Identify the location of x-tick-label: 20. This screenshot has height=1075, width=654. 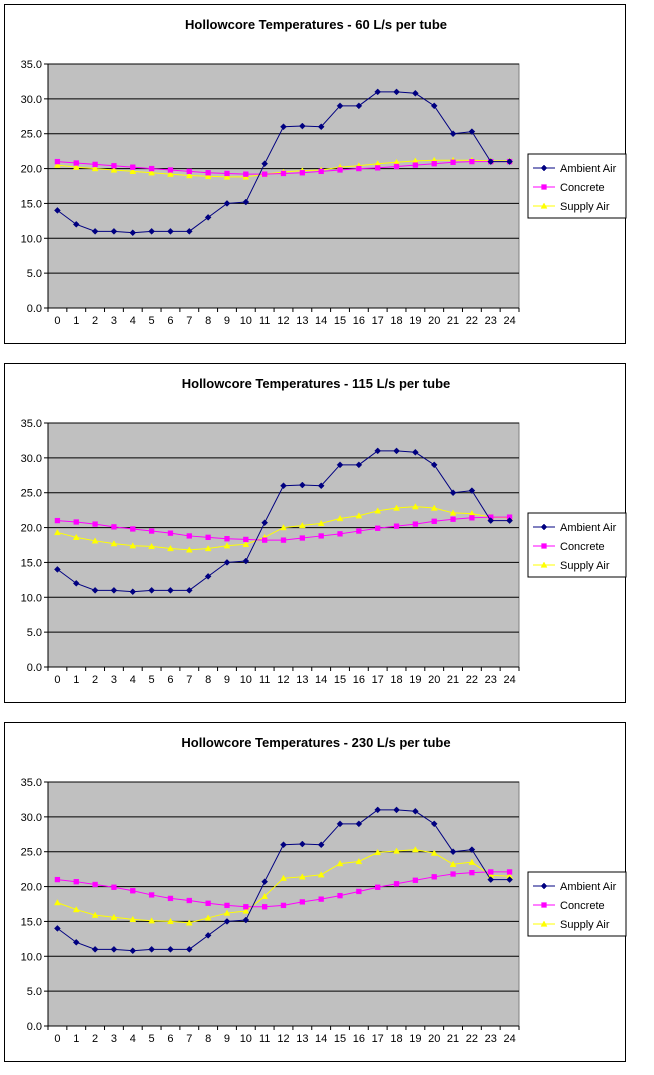
(434, 1039).